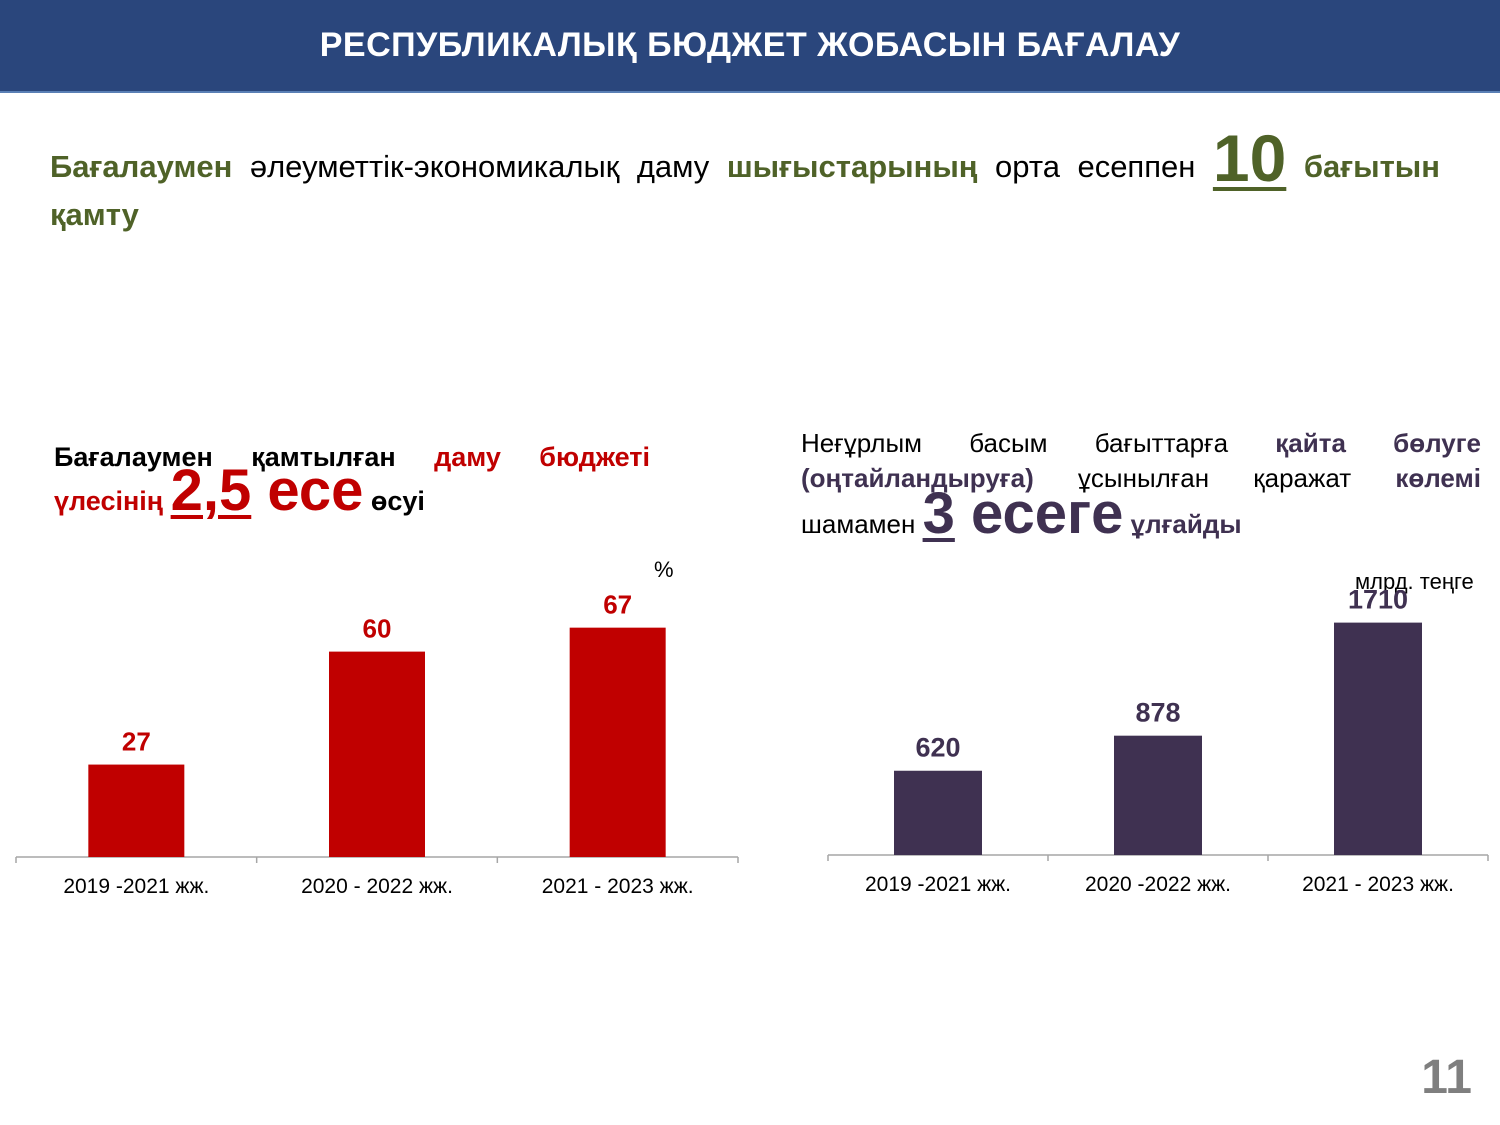  I want to click on slide-header: РЕСПУБЛИКАЛЫҚ БЮДЖЕТ ЖОБАСЫН БАҒАЛАУ, so click(750, 46).